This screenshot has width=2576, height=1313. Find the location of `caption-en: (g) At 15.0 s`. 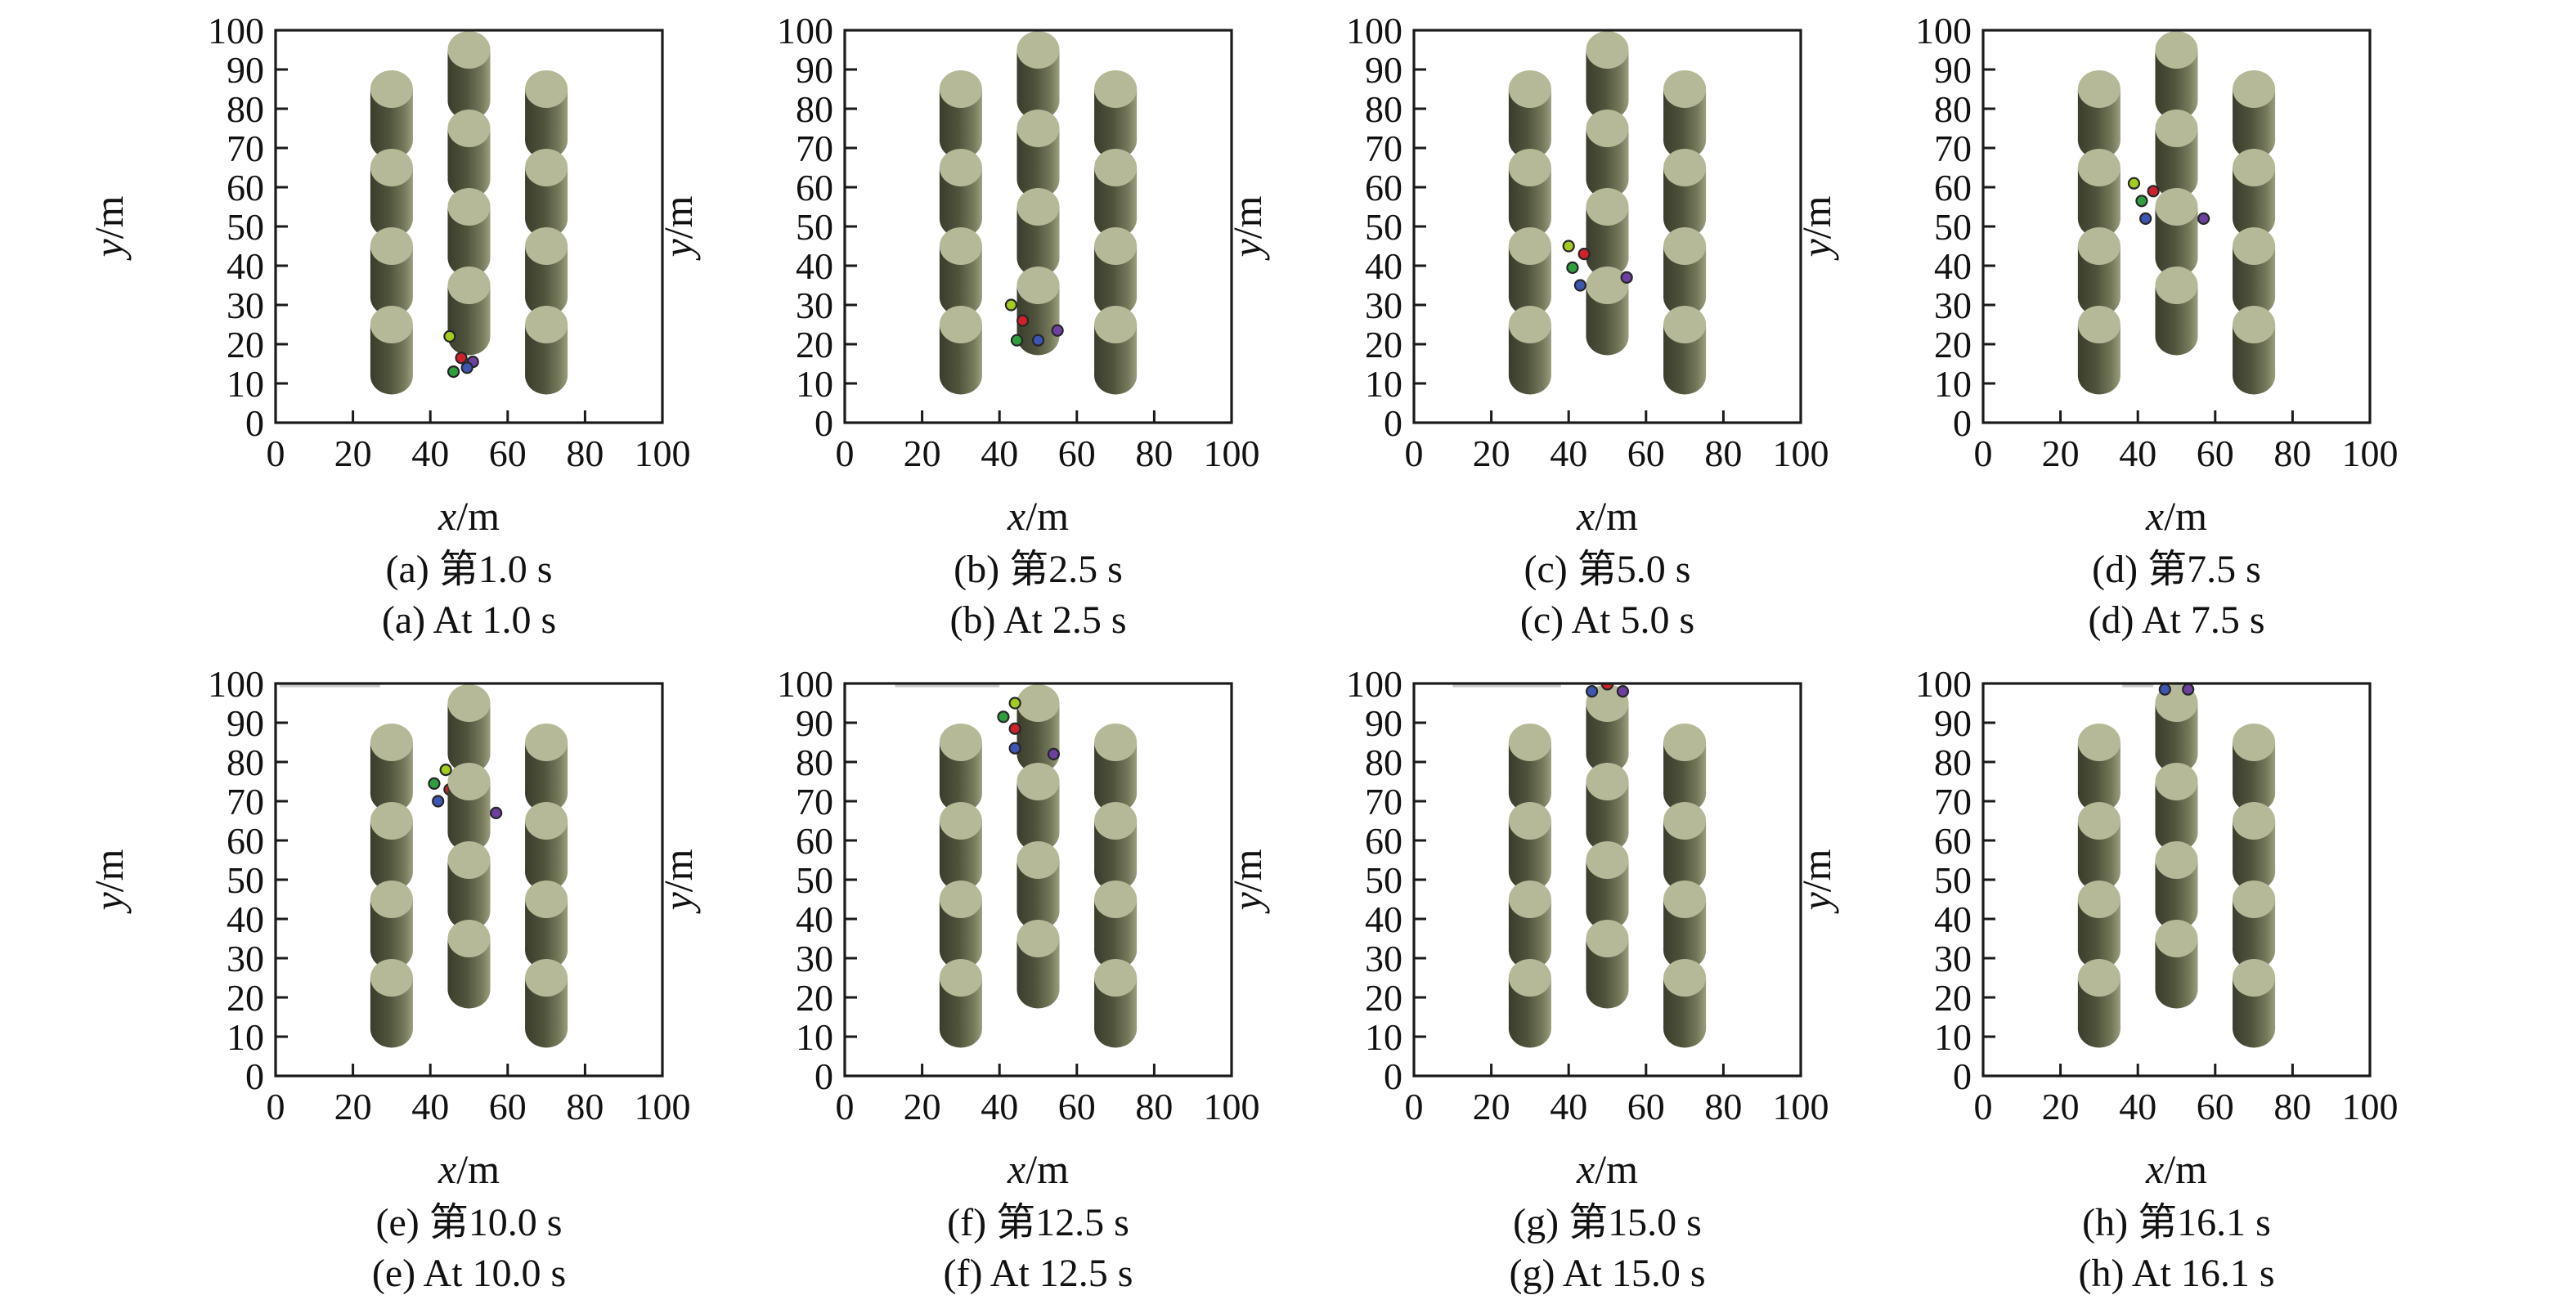

caption-en: (g) At 15.0 s is located at coordinates (1608, 1273).